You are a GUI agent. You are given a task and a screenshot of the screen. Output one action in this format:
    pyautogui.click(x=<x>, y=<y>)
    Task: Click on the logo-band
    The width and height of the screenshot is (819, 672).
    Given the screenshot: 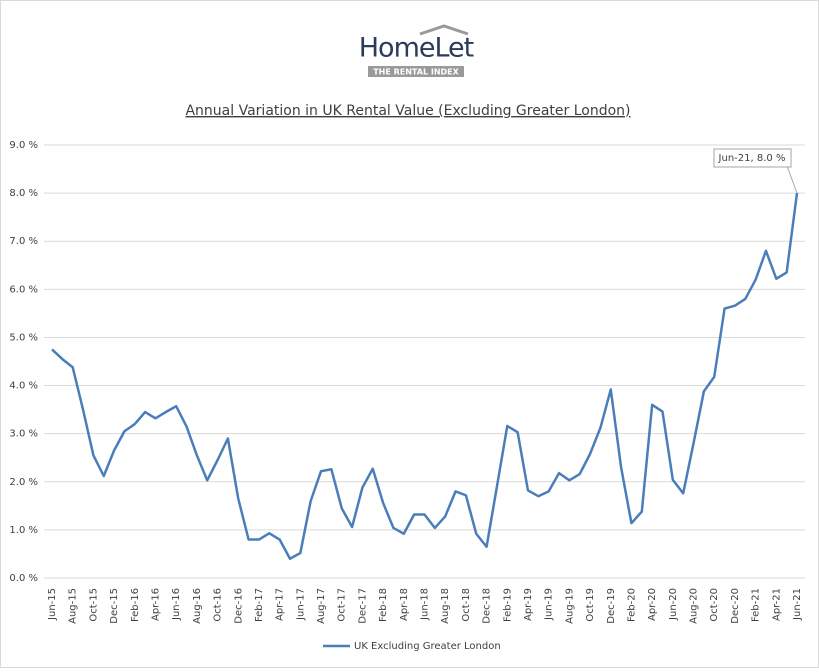 What is the action you would take?
    pyautogui.click(x=416, y=71)
    